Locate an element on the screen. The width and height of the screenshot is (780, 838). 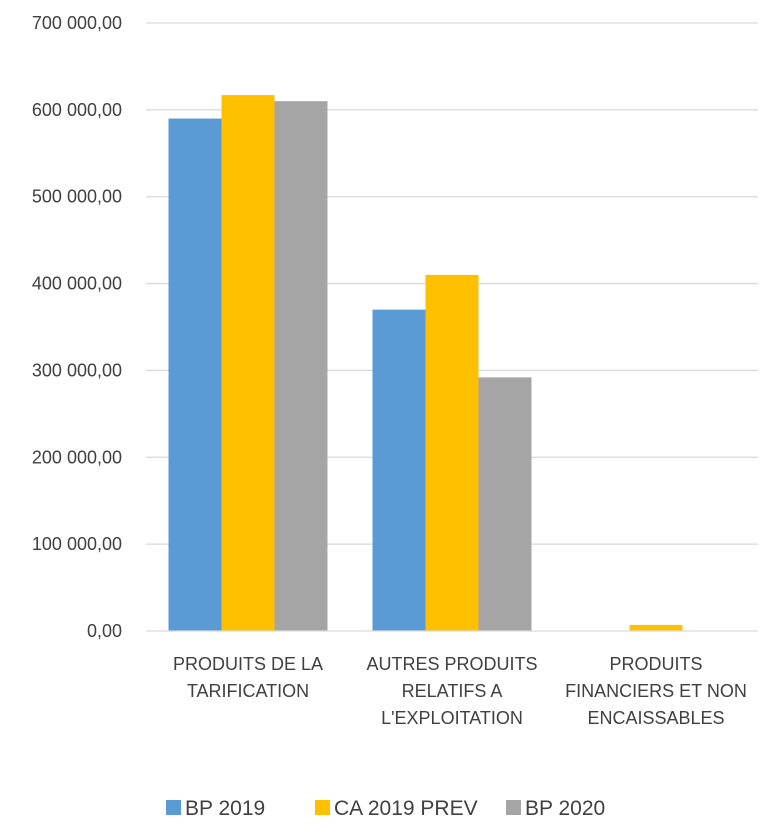
category-label: AUTRES PRODUITS RELATIFS A L'EXPLOITATION is located at coordinates (451, 691).